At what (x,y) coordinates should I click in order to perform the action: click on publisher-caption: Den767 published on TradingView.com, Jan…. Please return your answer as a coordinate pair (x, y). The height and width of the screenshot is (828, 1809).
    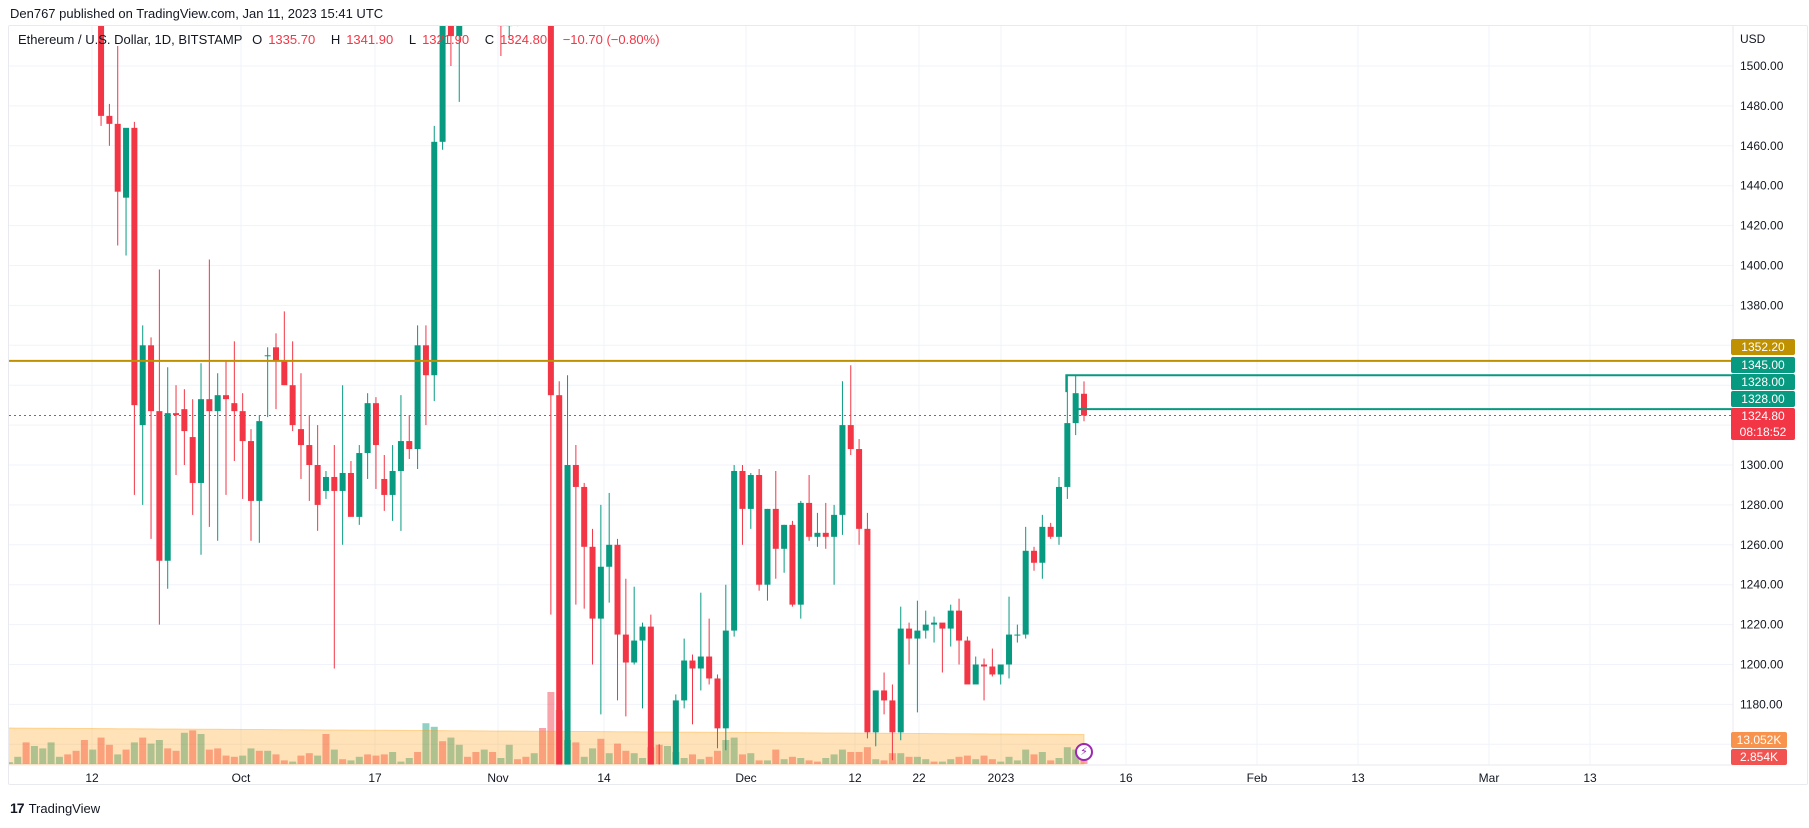
    Looking at the image, I should click on (197, 13).